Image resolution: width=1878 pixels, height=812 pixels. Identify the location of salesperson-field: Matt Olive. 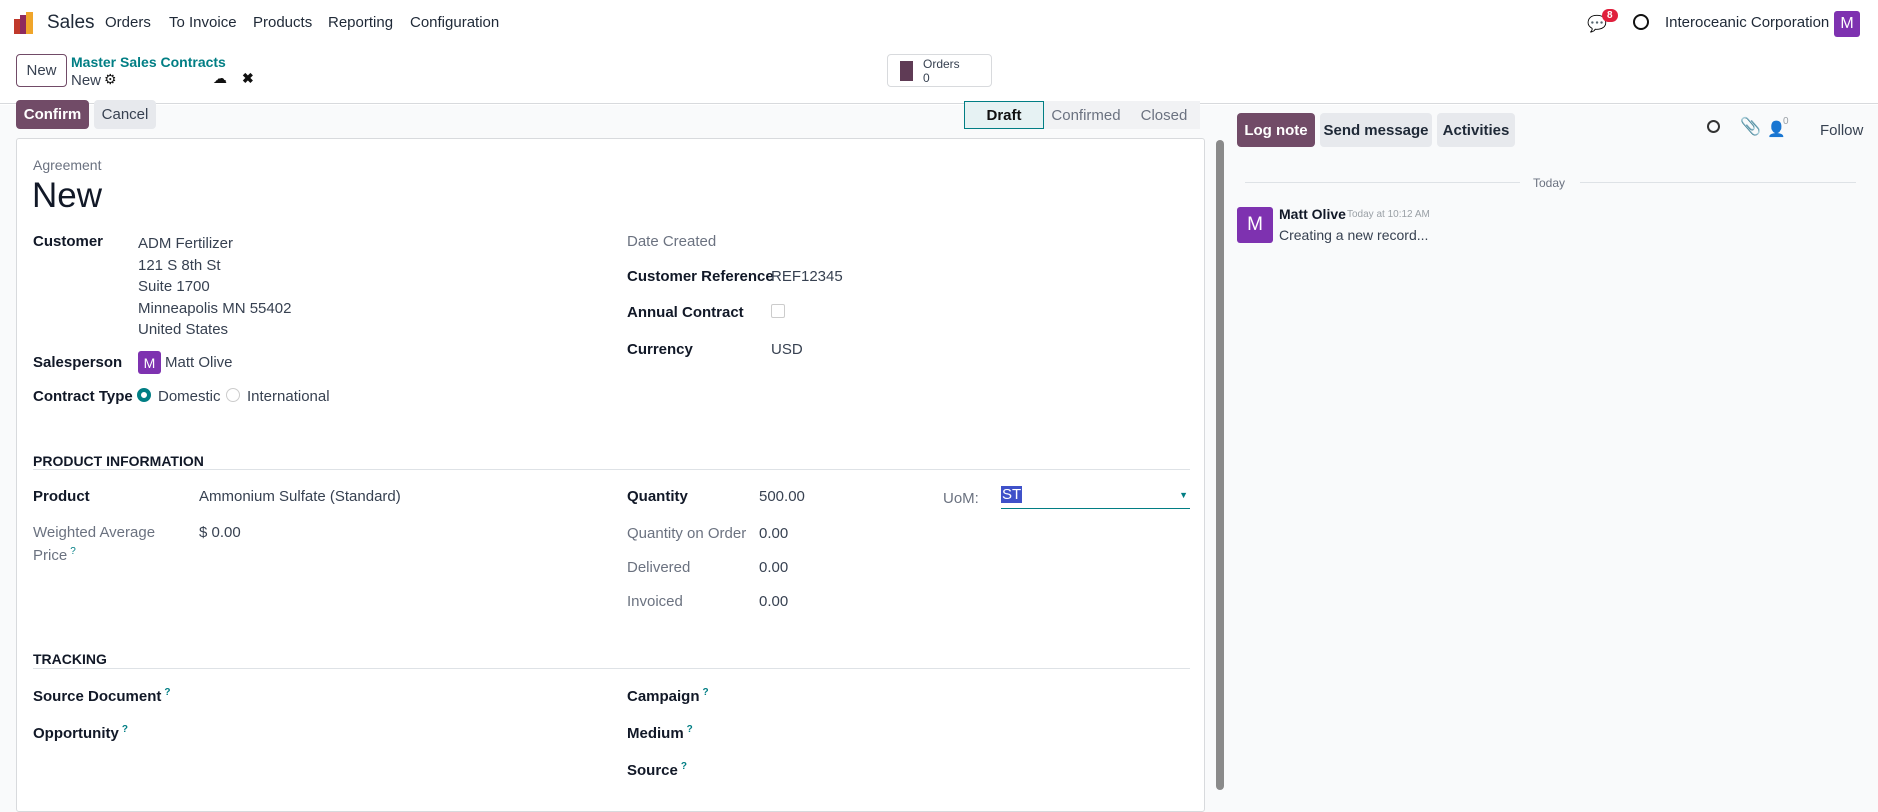
(199, 362).